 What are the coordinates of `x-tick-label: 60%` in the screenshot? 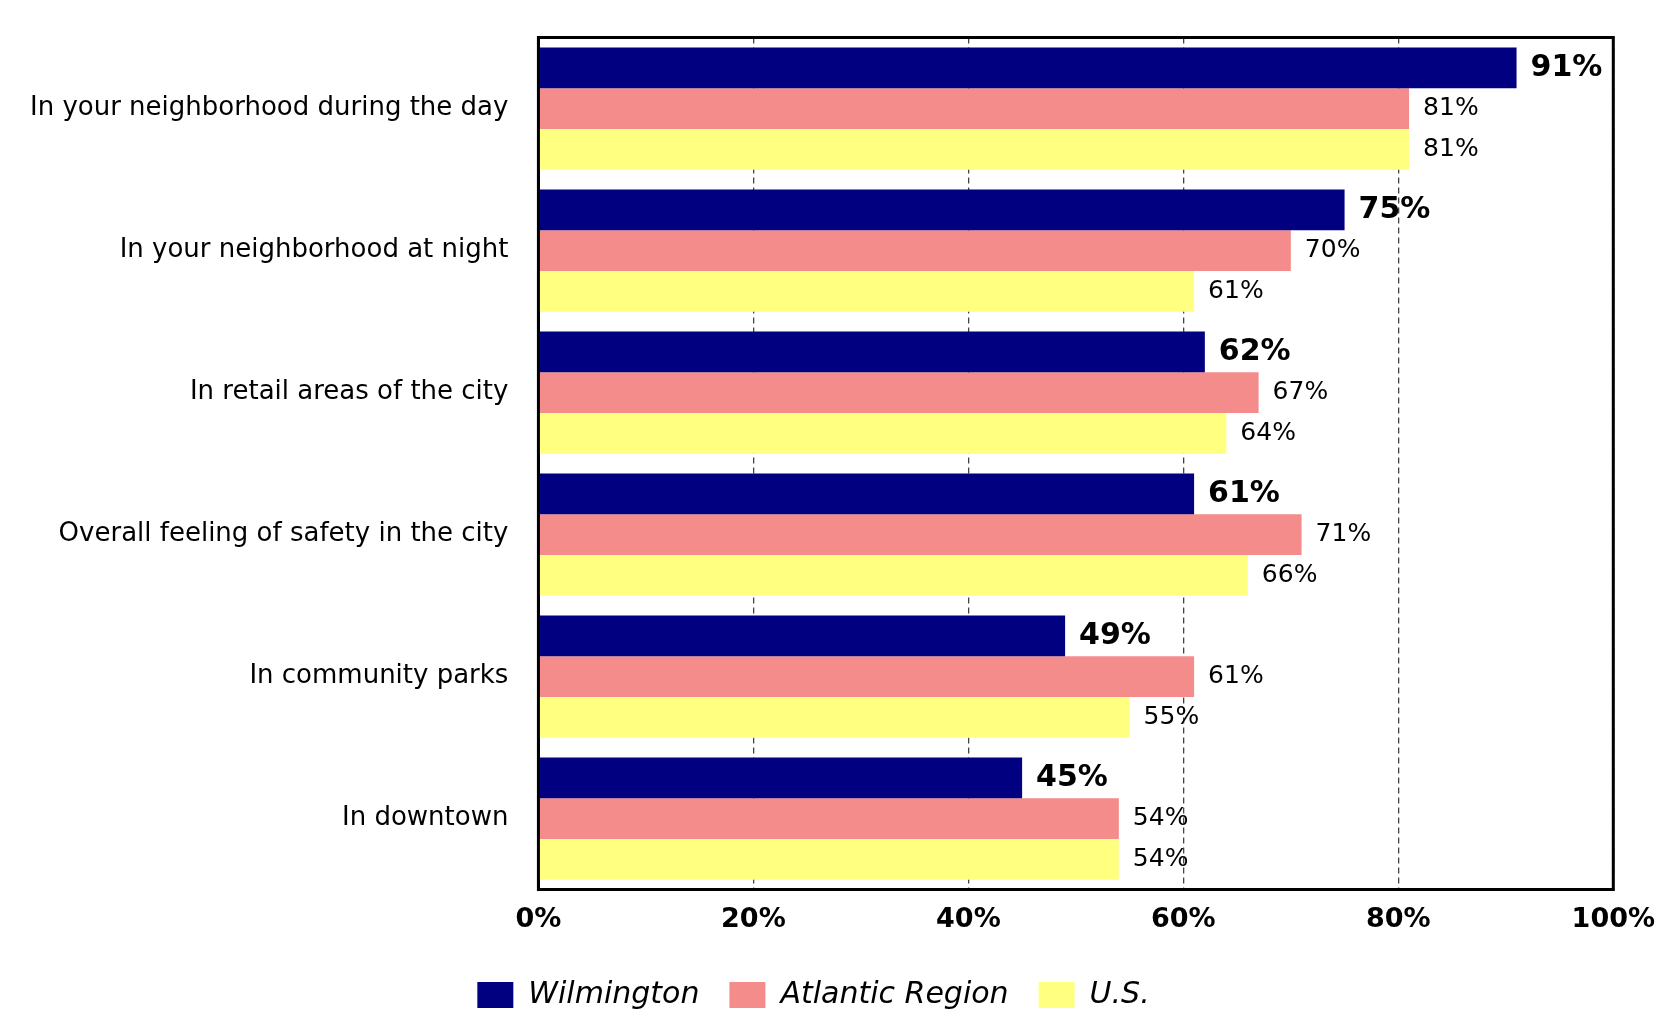 It's located at (1183, 917).